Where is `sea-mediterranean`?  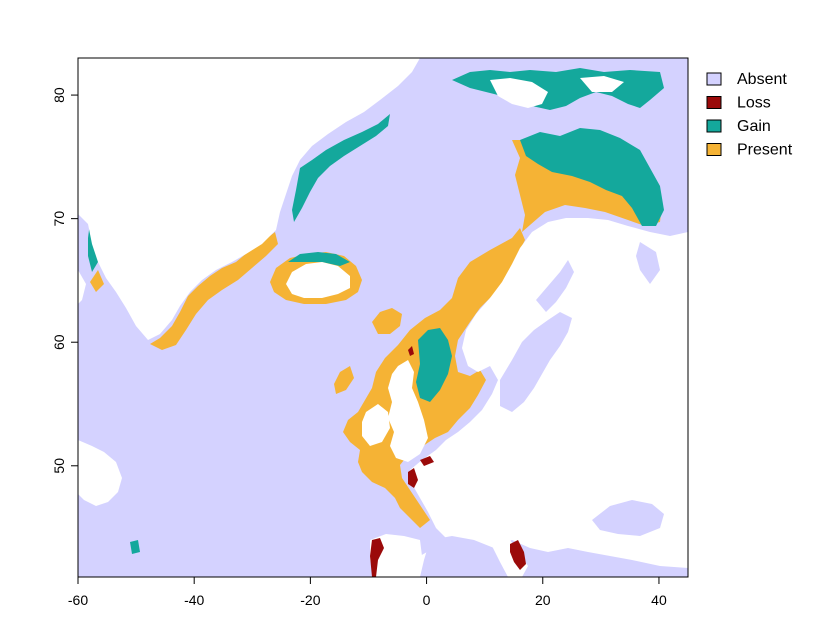
sea-mediterranean is located at coordinates (554, 556).